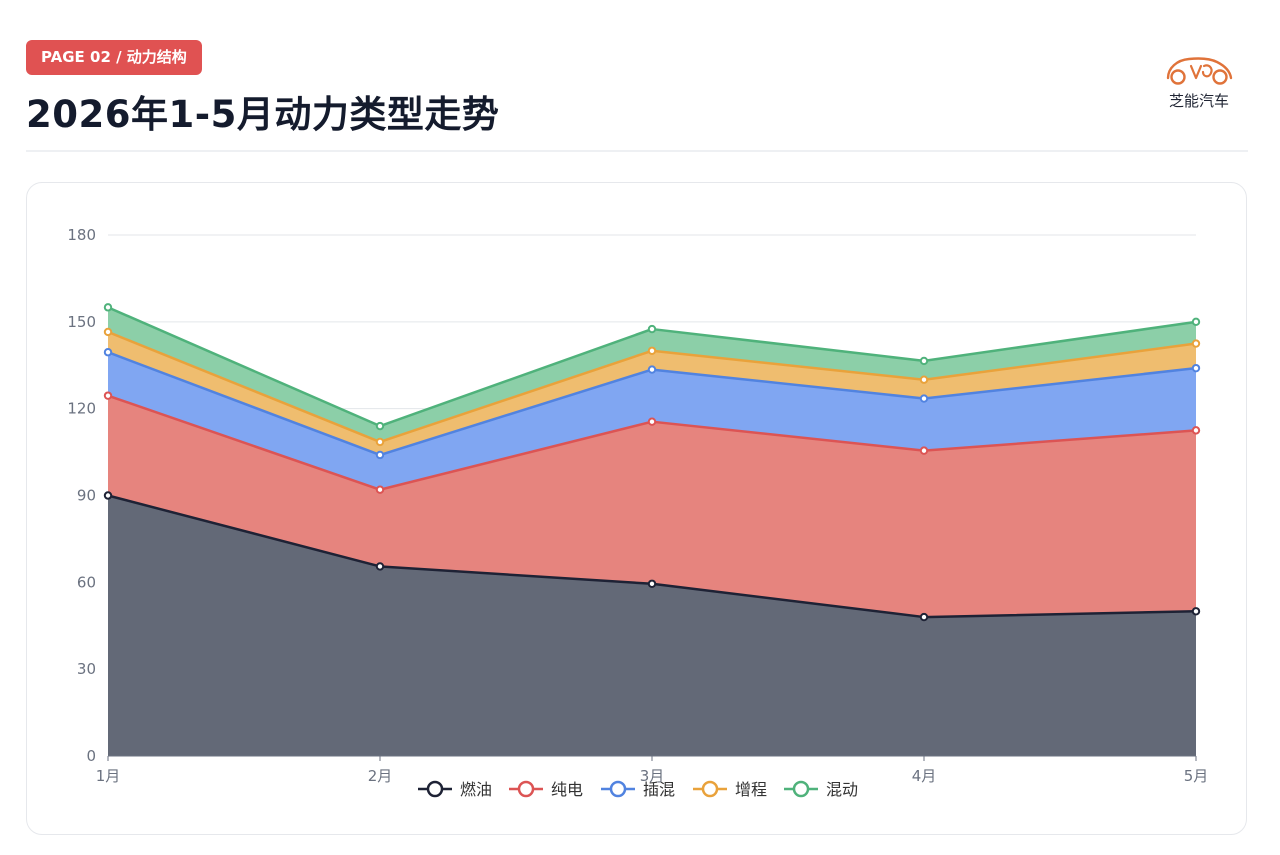 The height and width of the screenshot is (855, 1280). What do you see at coordinates (1198, 101) in the screenshot?
I see `brand-name: 芝能汽车` at bounding box center [1198, 101].